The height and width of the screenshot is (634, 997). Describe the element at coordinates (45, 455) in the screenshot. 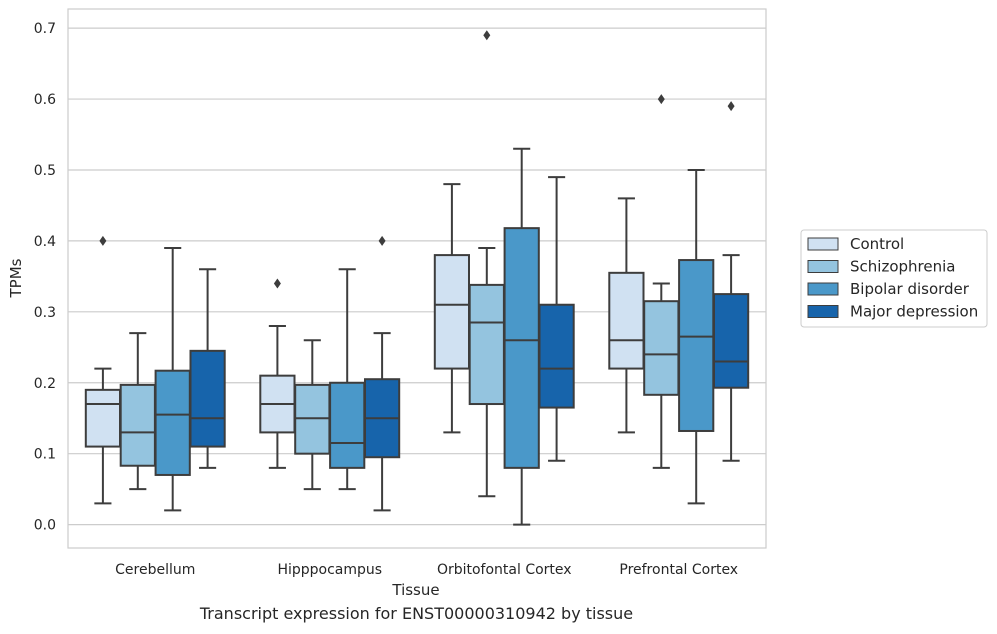

I see `y-tick-label: 0.1` at that location.